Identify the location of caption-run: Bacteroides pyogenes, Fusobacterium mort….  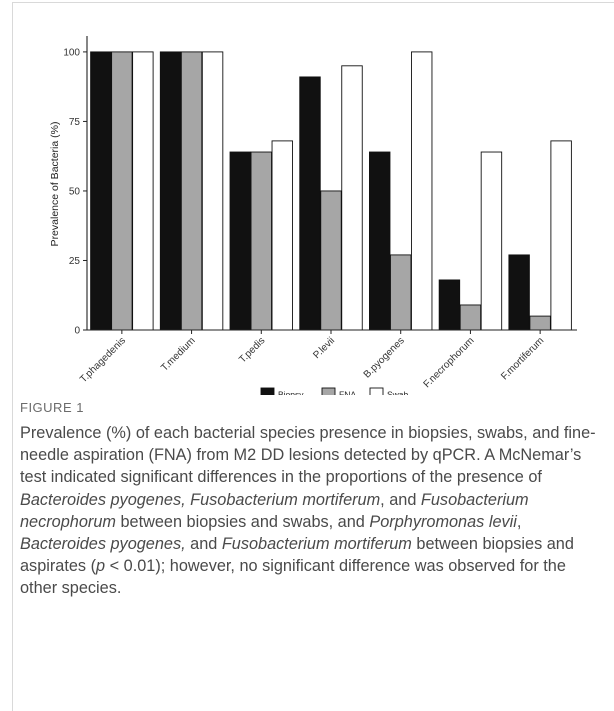
(200, 499).